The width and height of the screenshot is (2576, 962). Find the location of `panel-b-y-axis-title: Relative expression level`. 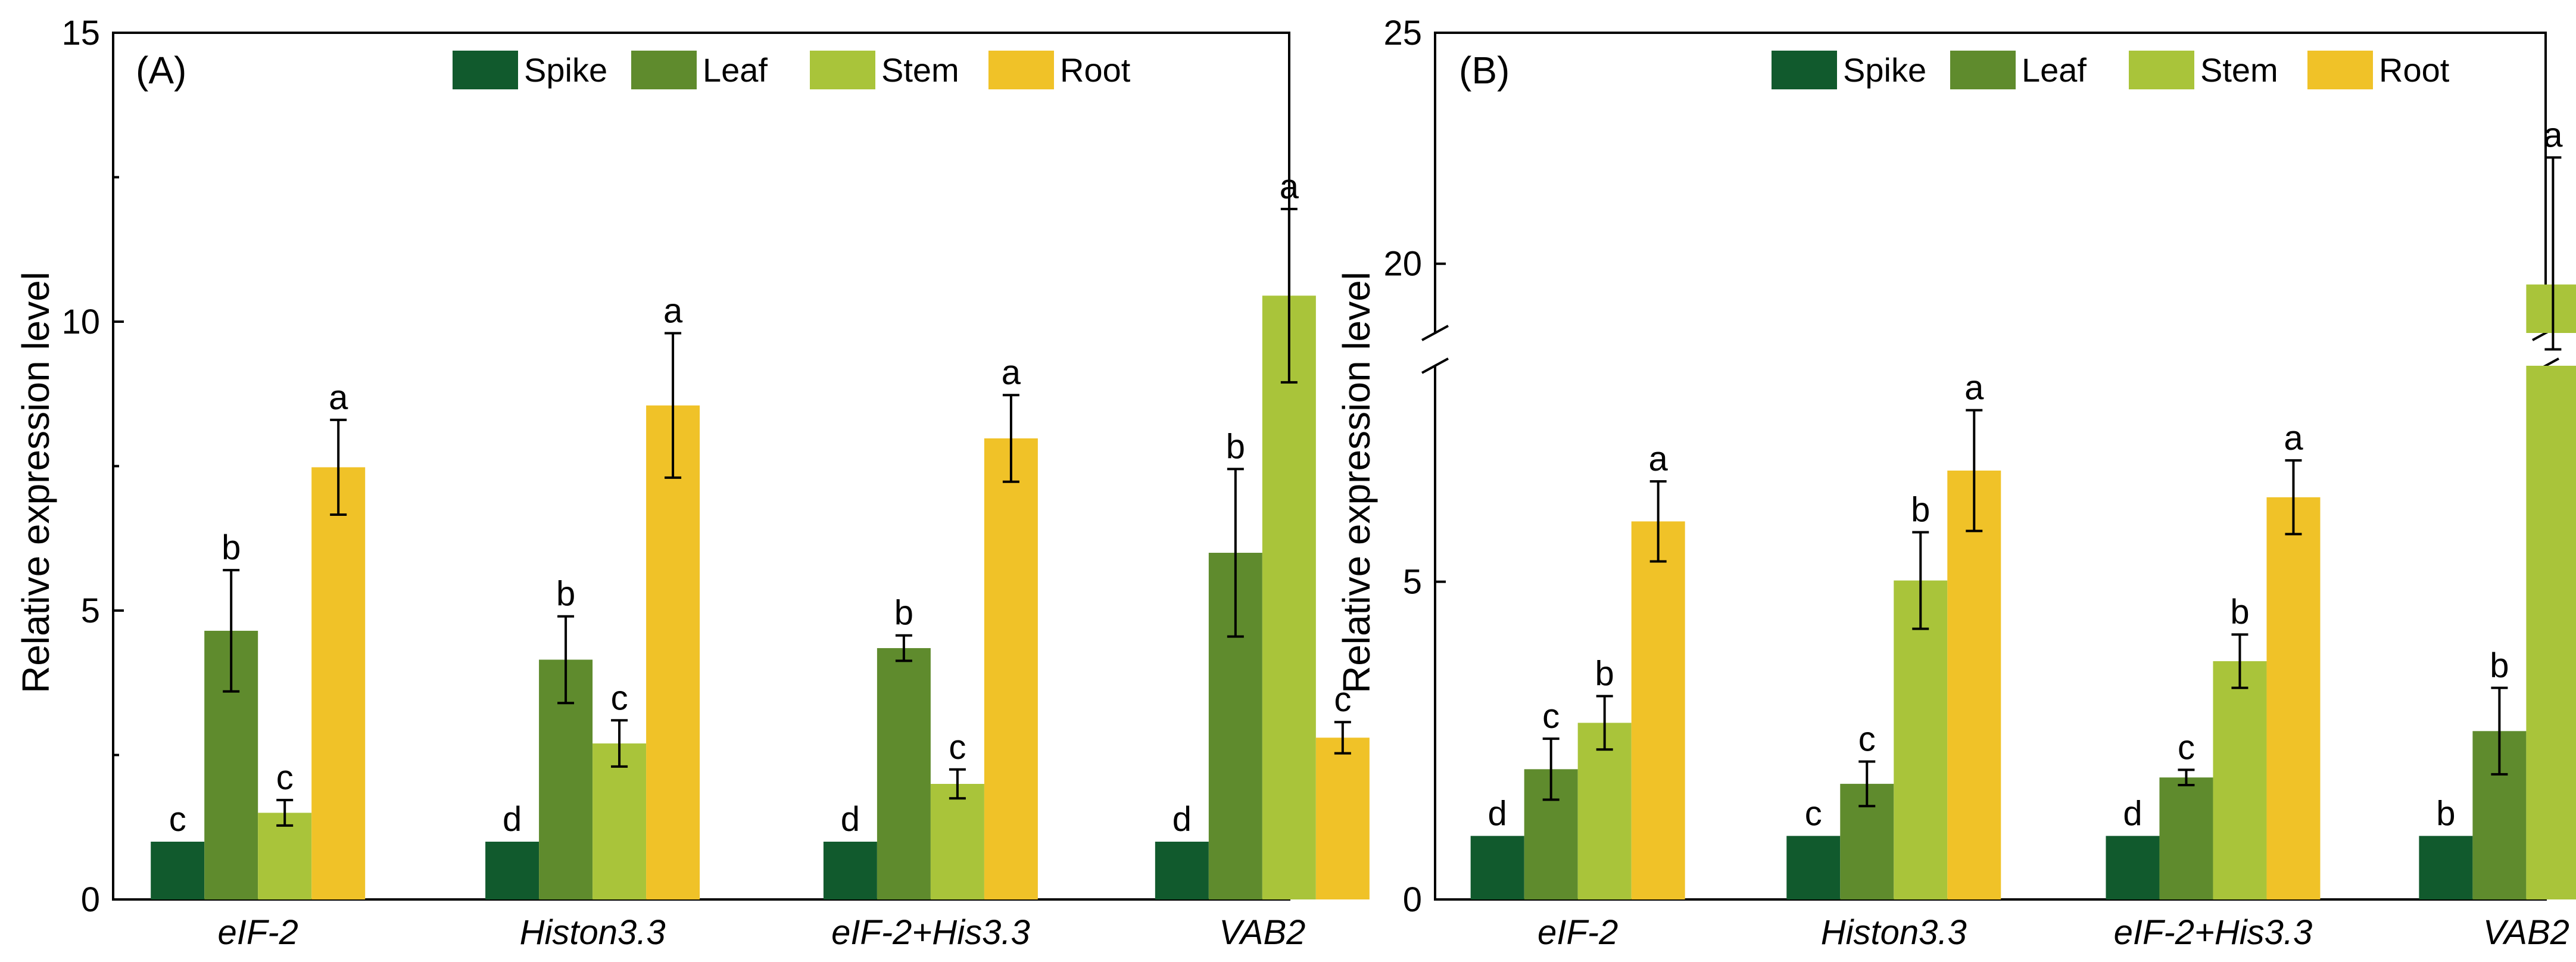

panel-b-y-axis-title: Relative expression level is located at coordinates (1356, 482).